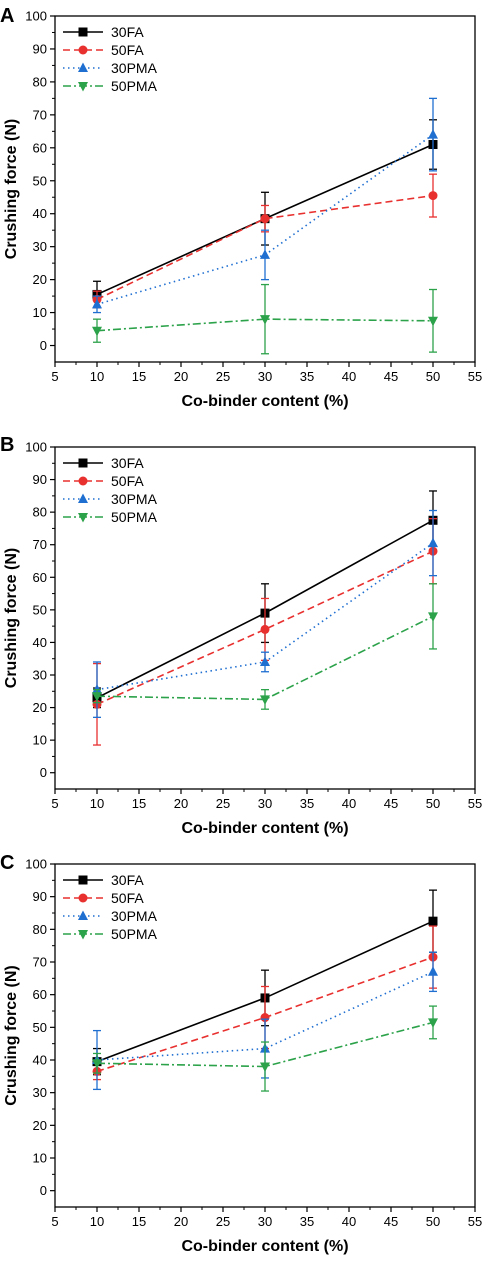 The height and width of the screenshot is (1261, 484). Describe the element at coordinates (433, 376) in the screenshot. I see `x-tick-label: 50` at that location.